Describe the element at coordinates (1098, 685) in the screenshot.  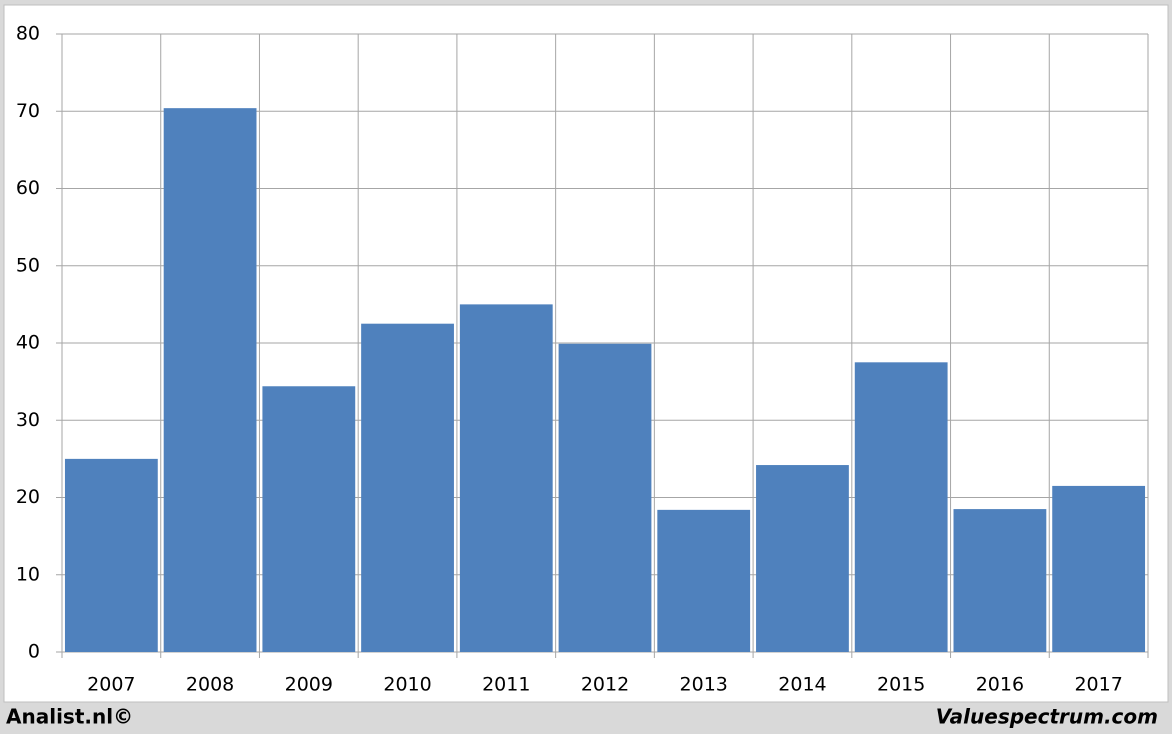
I see `x-tick-label: 2017` at that location.